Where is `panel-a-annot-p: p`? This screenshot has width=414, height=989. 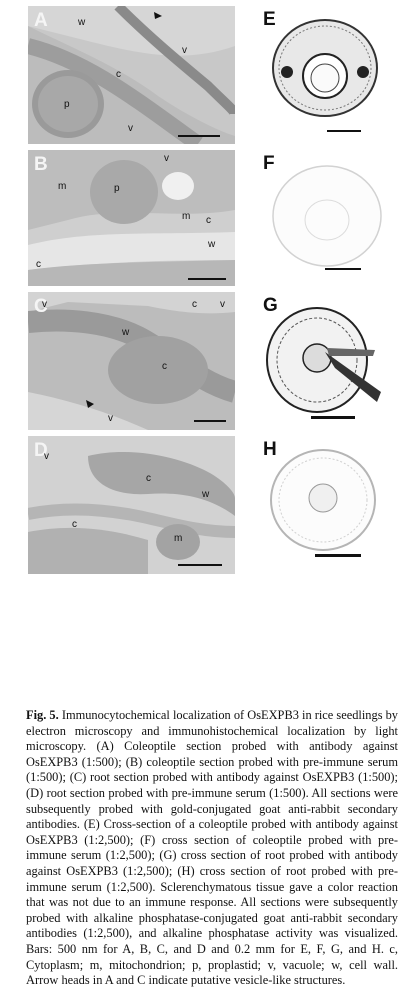 panel-a-annot-p: p is located at coordinates (67, 104).